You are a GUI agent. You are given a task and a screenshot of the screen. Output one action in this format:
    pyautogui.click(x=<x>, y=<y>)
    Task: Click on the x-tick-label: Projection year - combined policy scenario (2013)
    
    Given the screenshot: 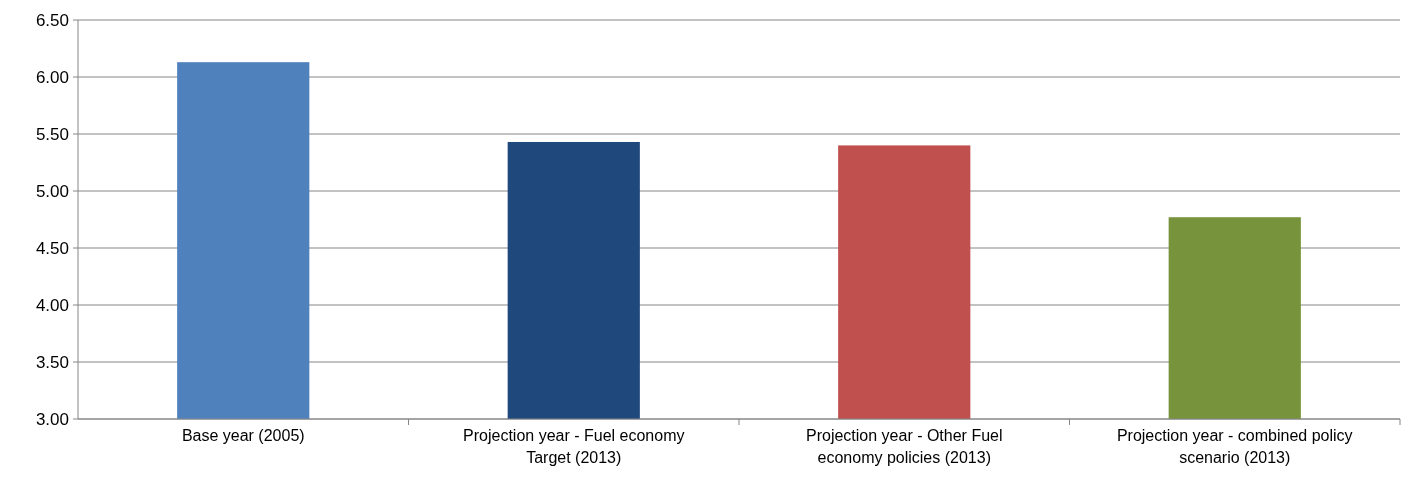 What is the action you would take?
    pyautogui.click(x=1234, y=446)
    